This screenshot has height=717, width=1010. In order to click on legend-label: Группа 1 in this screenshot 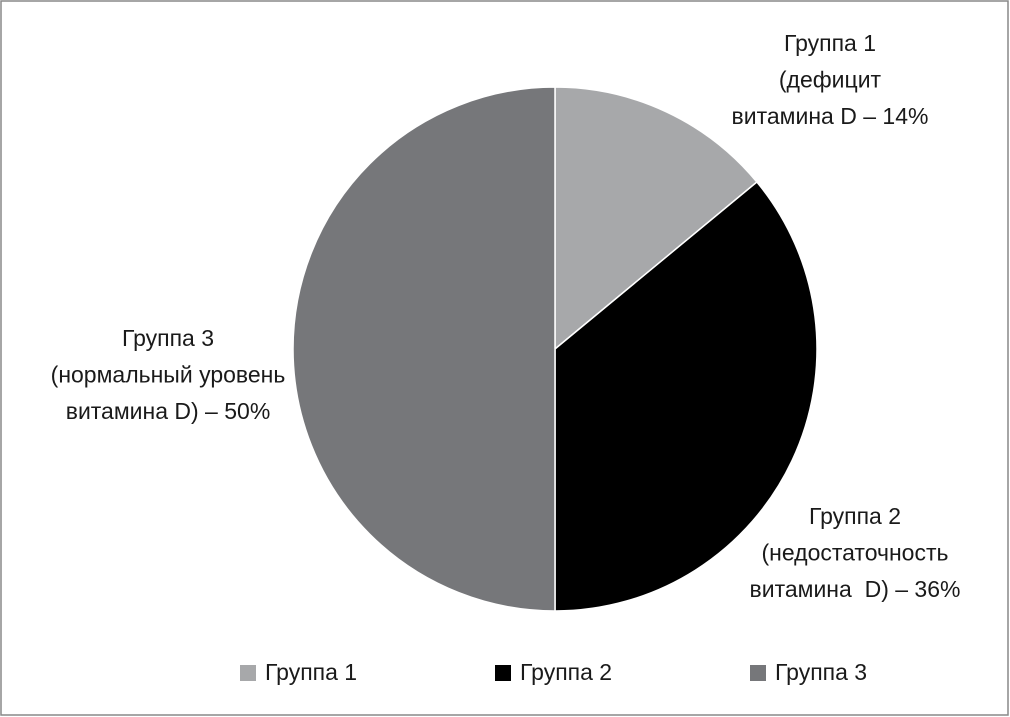, I will do `click(311, 672)`.